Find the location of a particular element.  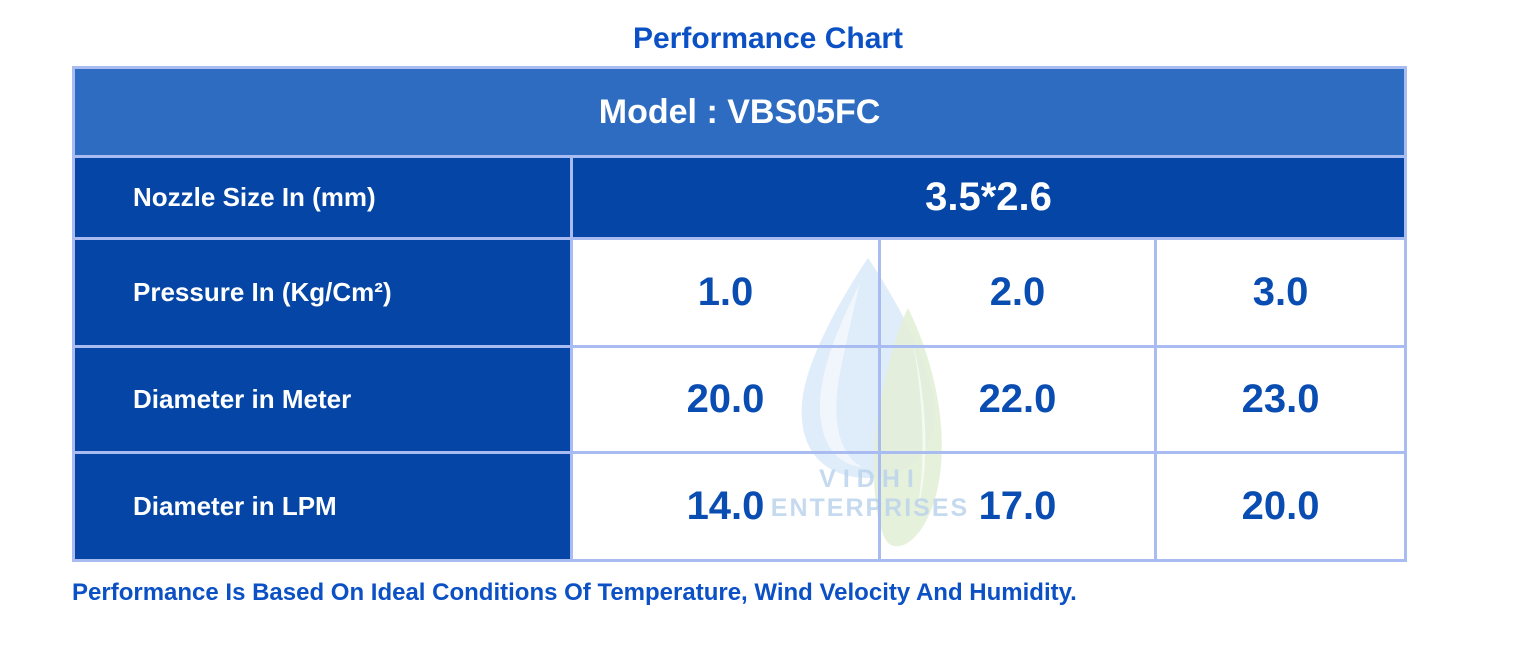

nozzle-size-value: 3.5*2.6 is located at coordinates (988, 197).